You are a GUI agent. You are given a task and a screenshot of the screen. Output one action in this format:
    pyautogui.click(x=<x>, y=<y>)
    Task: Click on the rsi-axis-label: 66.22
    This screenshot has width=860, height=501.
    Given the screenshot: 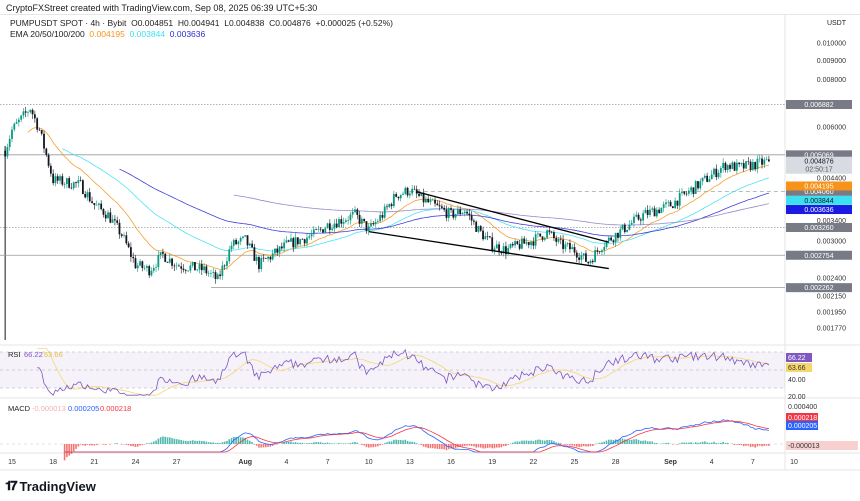 What is the action you would take?
    pyautogui.click(x=797, y=358)
    